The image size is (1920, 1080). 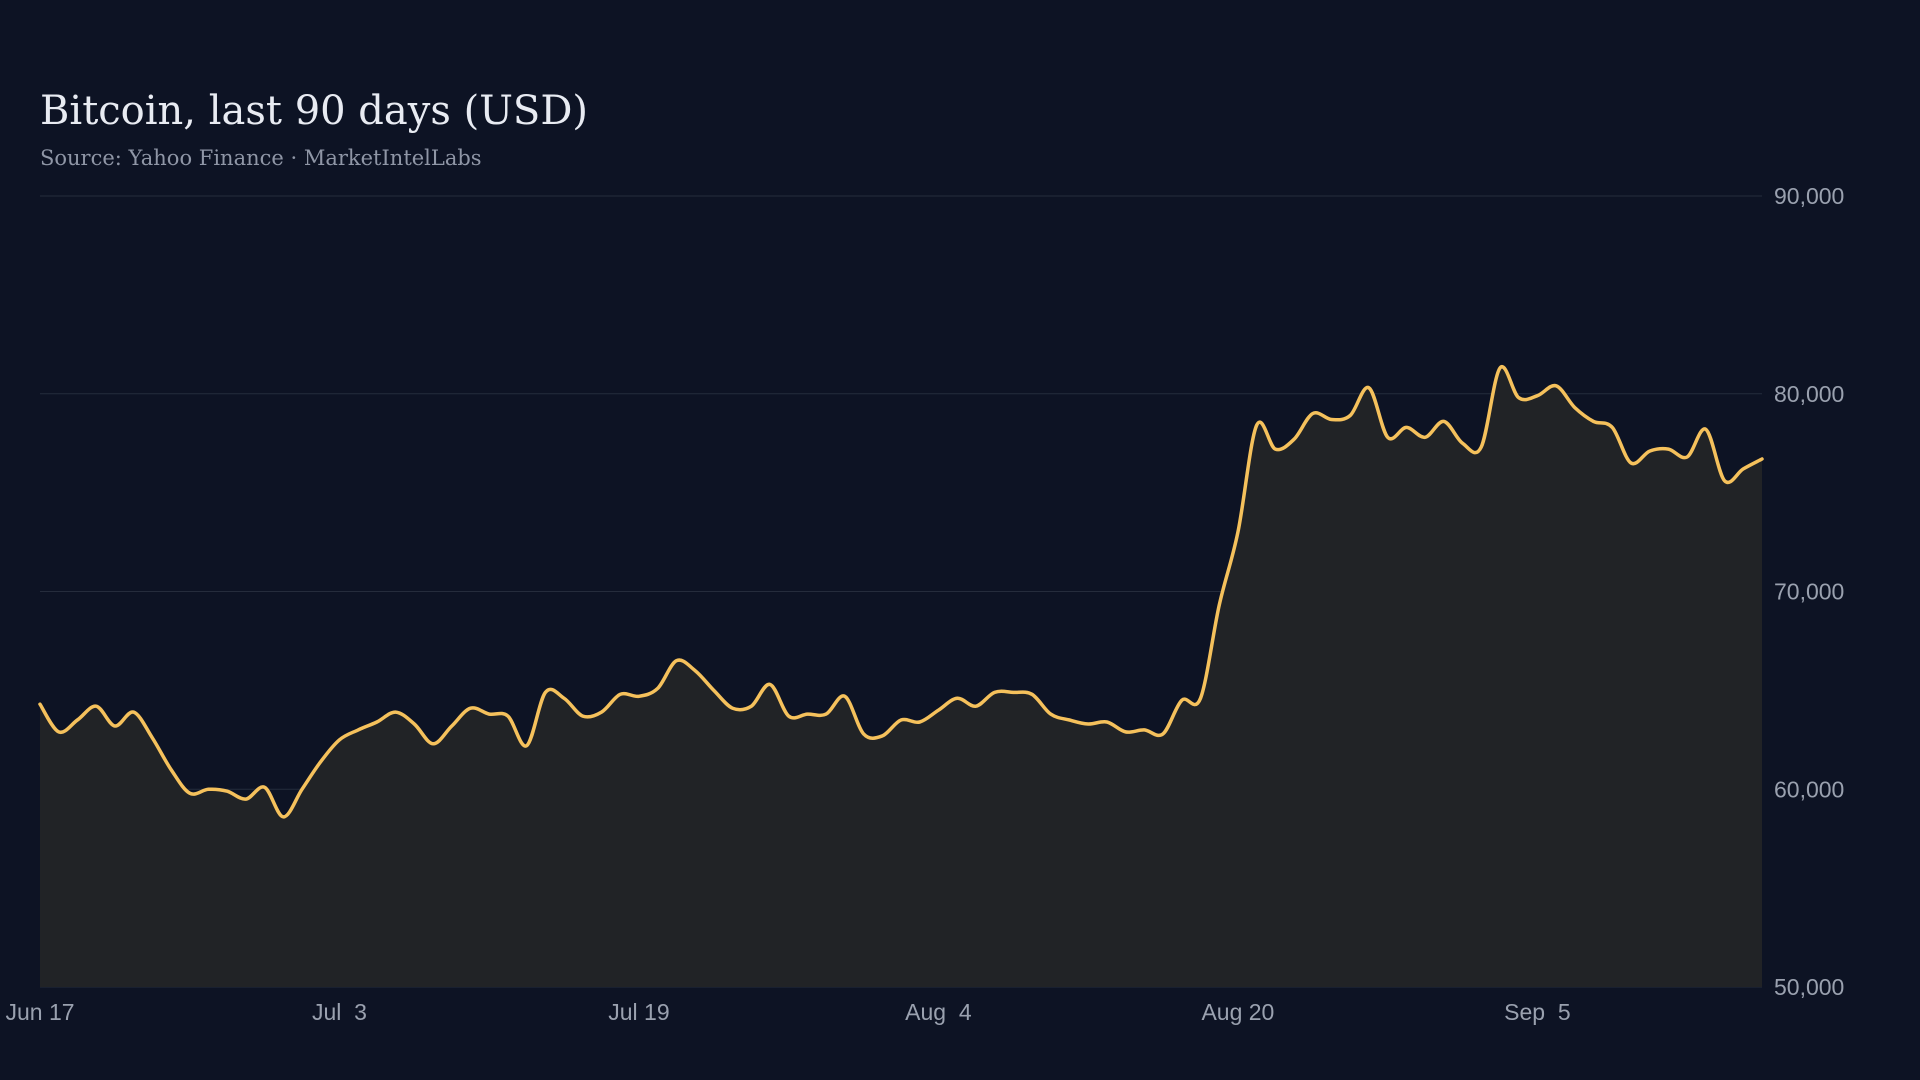 What do you see at coordinates (1809, 789) in the screenshot?
I see `y-tick-label: 60,000` at bounding box center [1809, 789].